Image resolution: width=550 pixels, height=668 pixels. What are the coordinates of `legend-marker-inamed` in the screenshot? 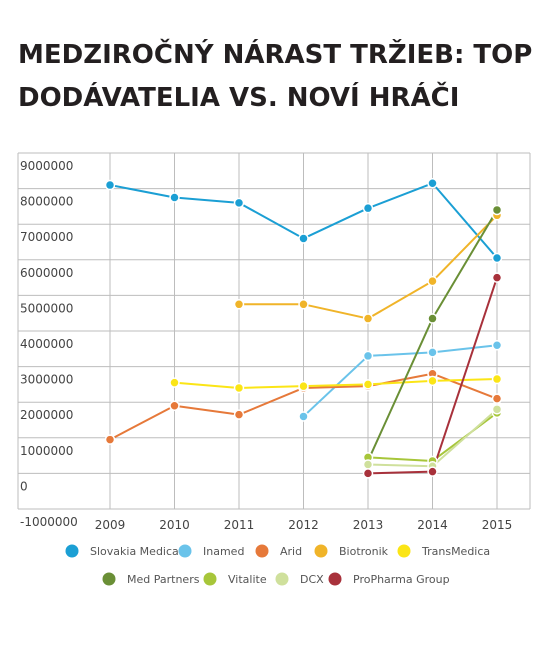 It's located at (185, 551).